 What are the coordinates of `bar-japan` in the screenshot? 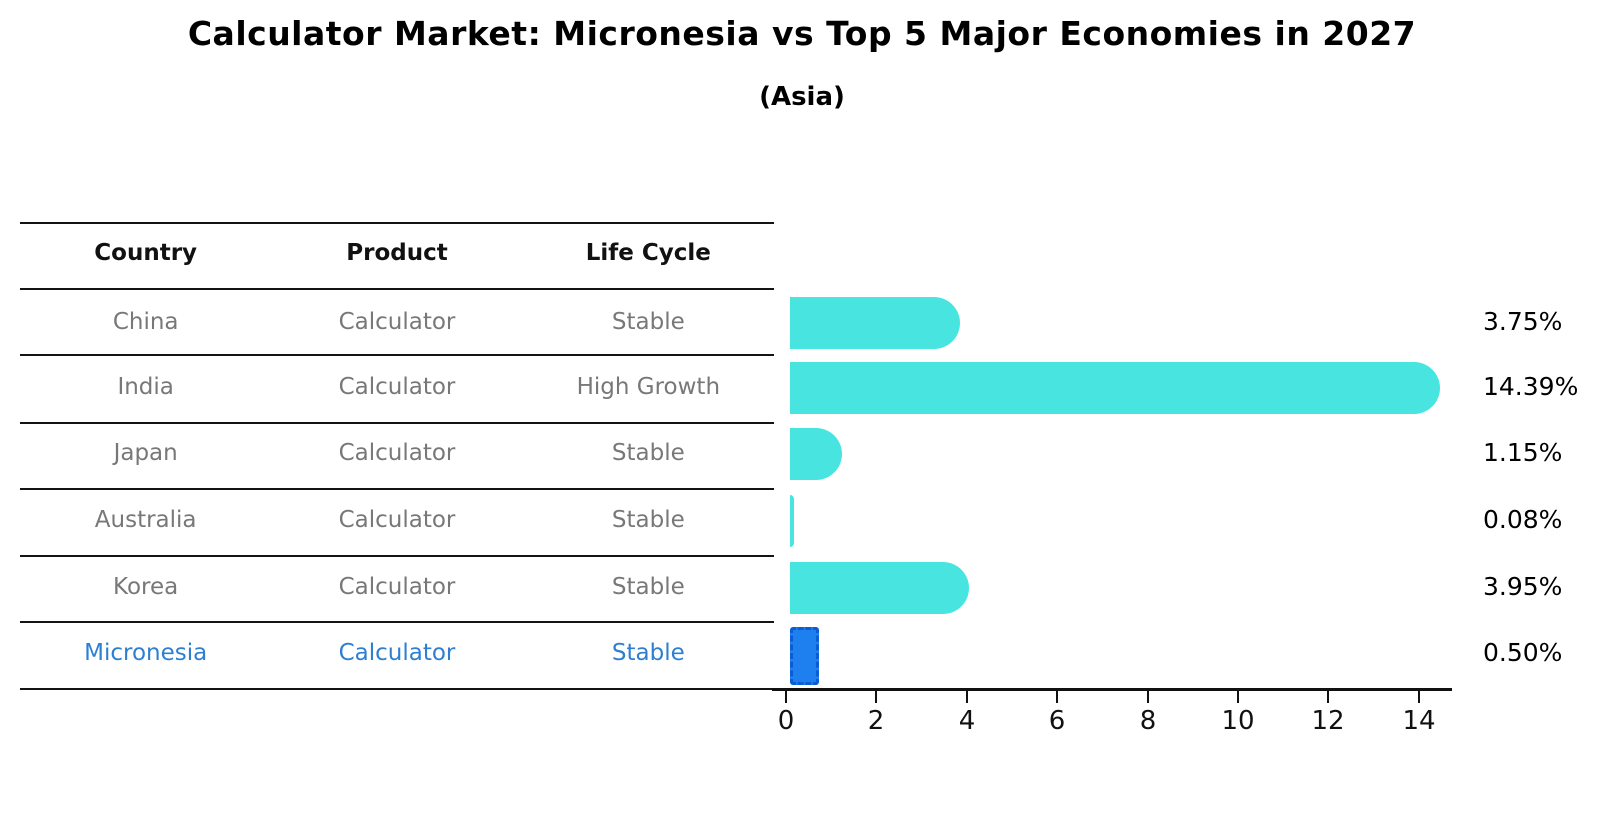 It's located at (816, 454).